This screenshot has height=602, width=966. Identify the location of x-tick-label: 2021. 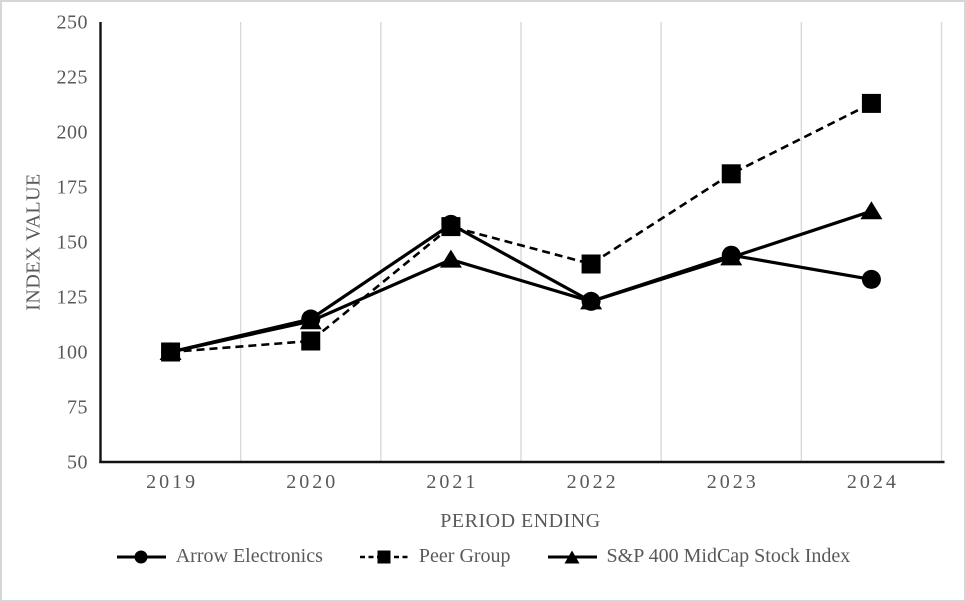
(452, 482).